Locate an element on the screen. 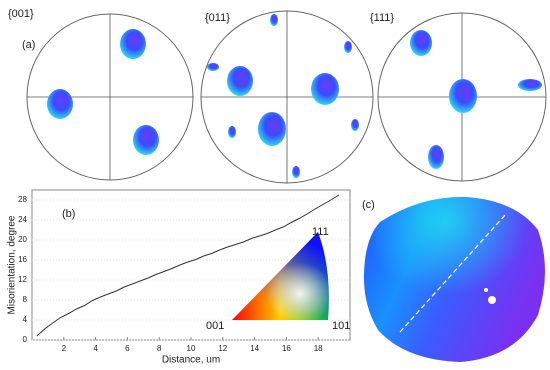 This screenshot has width=550, height=370. ipf-label: 101 is located at coordinates (341, 326).